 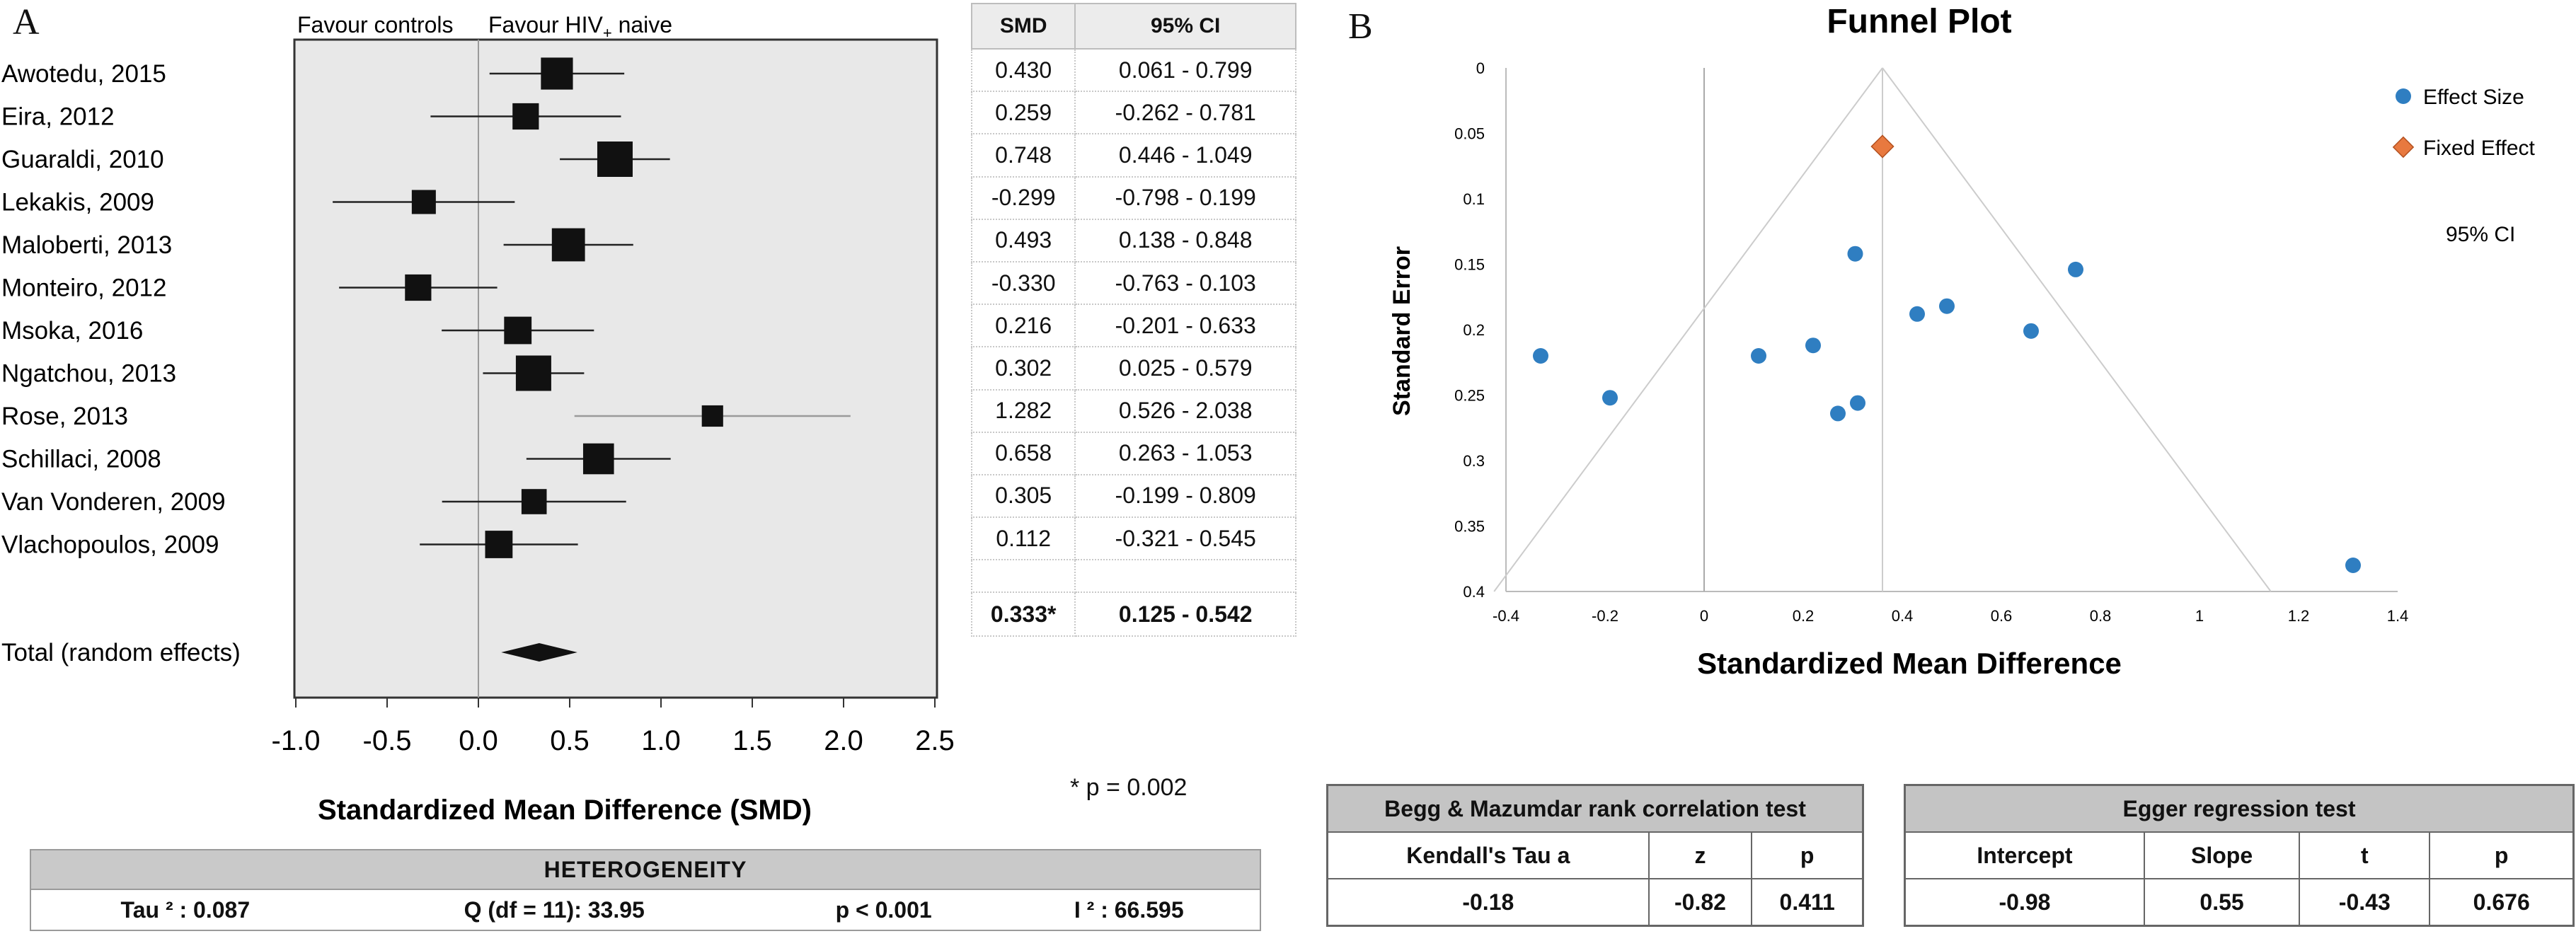 What do you see at coordinates (2222, 902) in the screenshot?
I see `egger-value-slope: 0.55` at bounding box center [2222, 902].